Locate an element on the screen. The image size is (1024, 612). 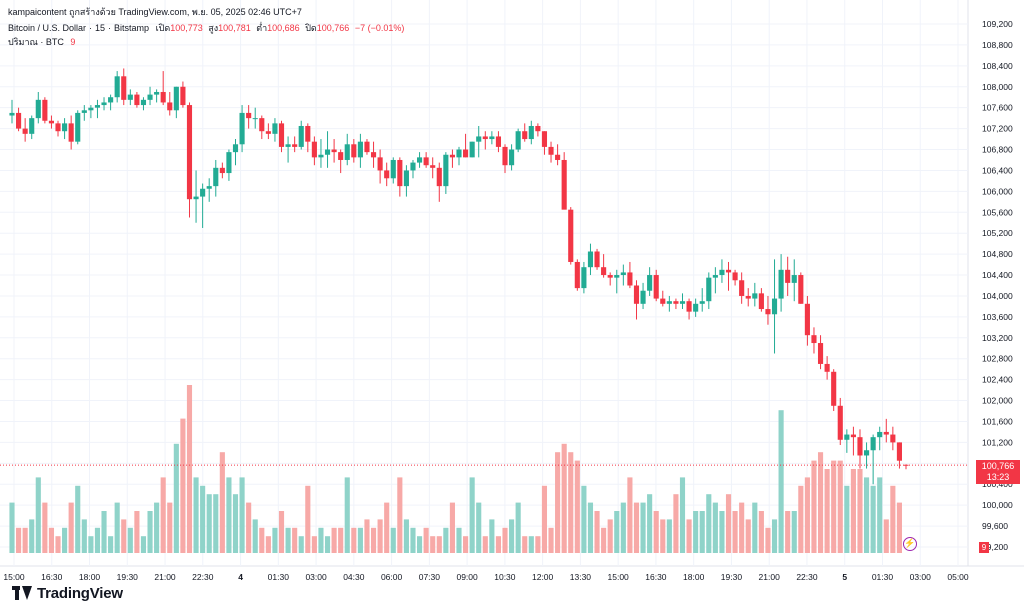
x-tick-label: 07:30 is located at coordinates (430, 577).